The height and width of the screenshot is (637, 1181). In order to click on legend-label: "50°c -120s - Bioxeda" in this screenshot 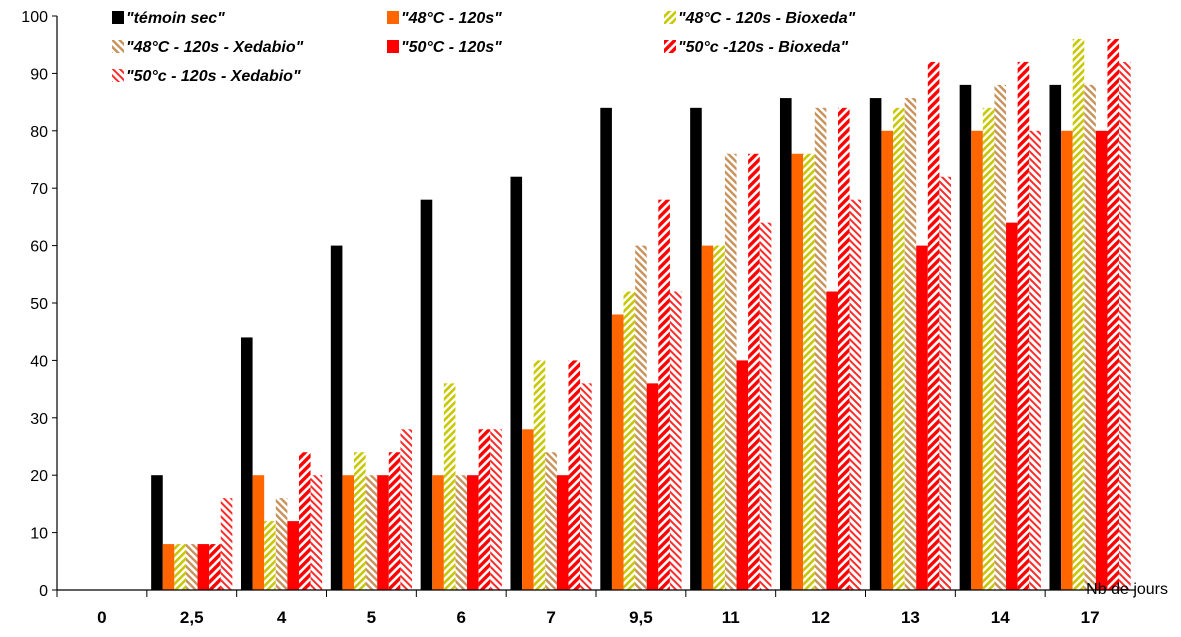, I will do `click(763, 47)`.